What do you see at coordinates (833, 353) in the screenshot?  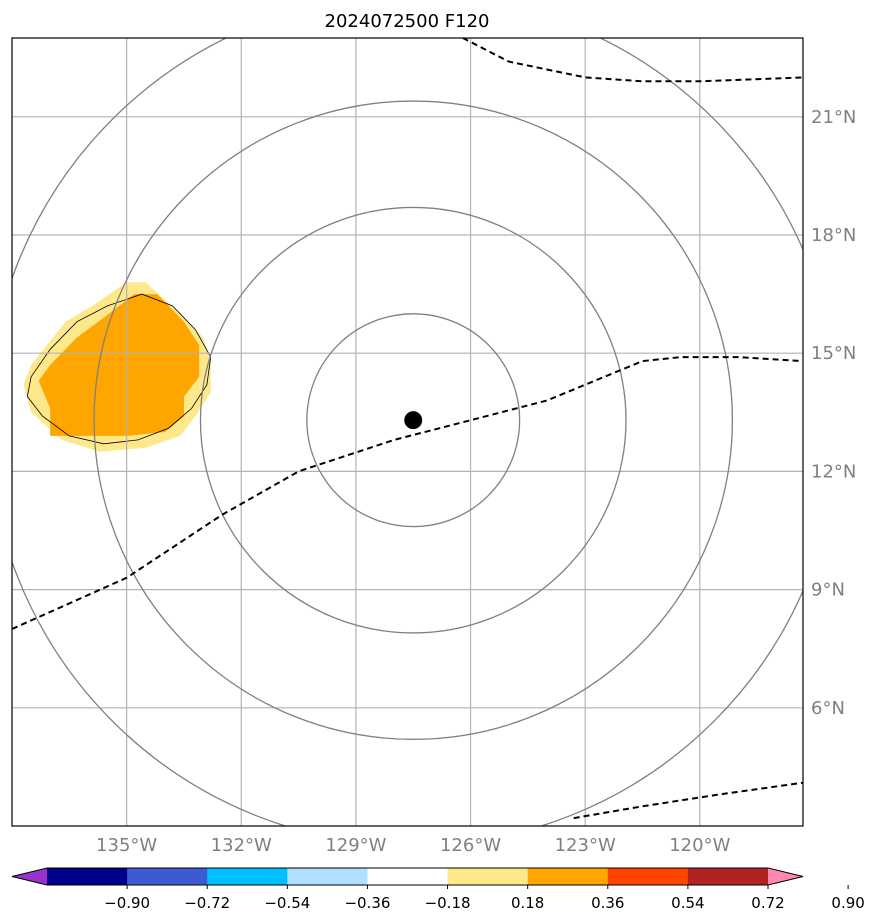 I see `latitude-tick-label: 15°N` at bounding box center [833, 353].